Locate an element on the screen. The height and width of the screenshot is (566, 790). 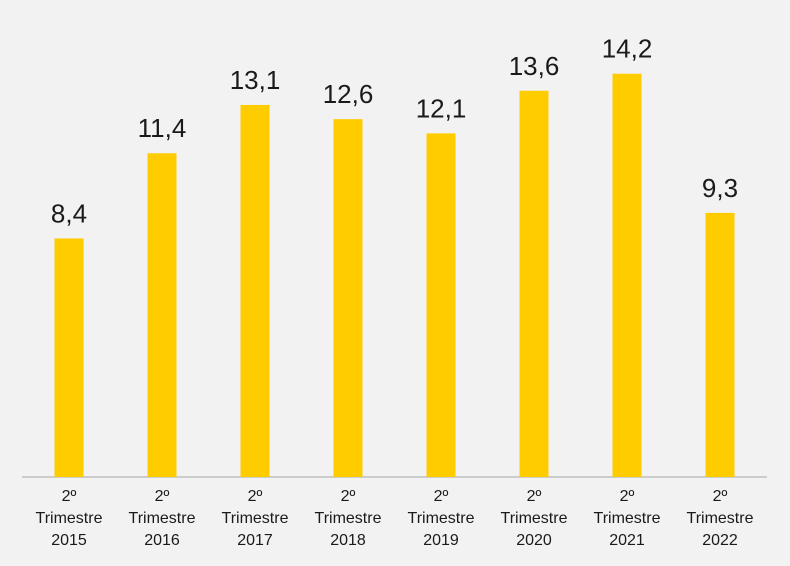
value-label: 12,6 is located at coordinates (348, 94).